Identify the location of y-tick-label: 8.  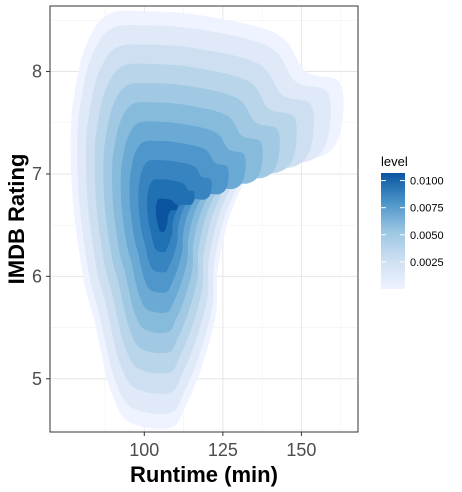
(37, 72).